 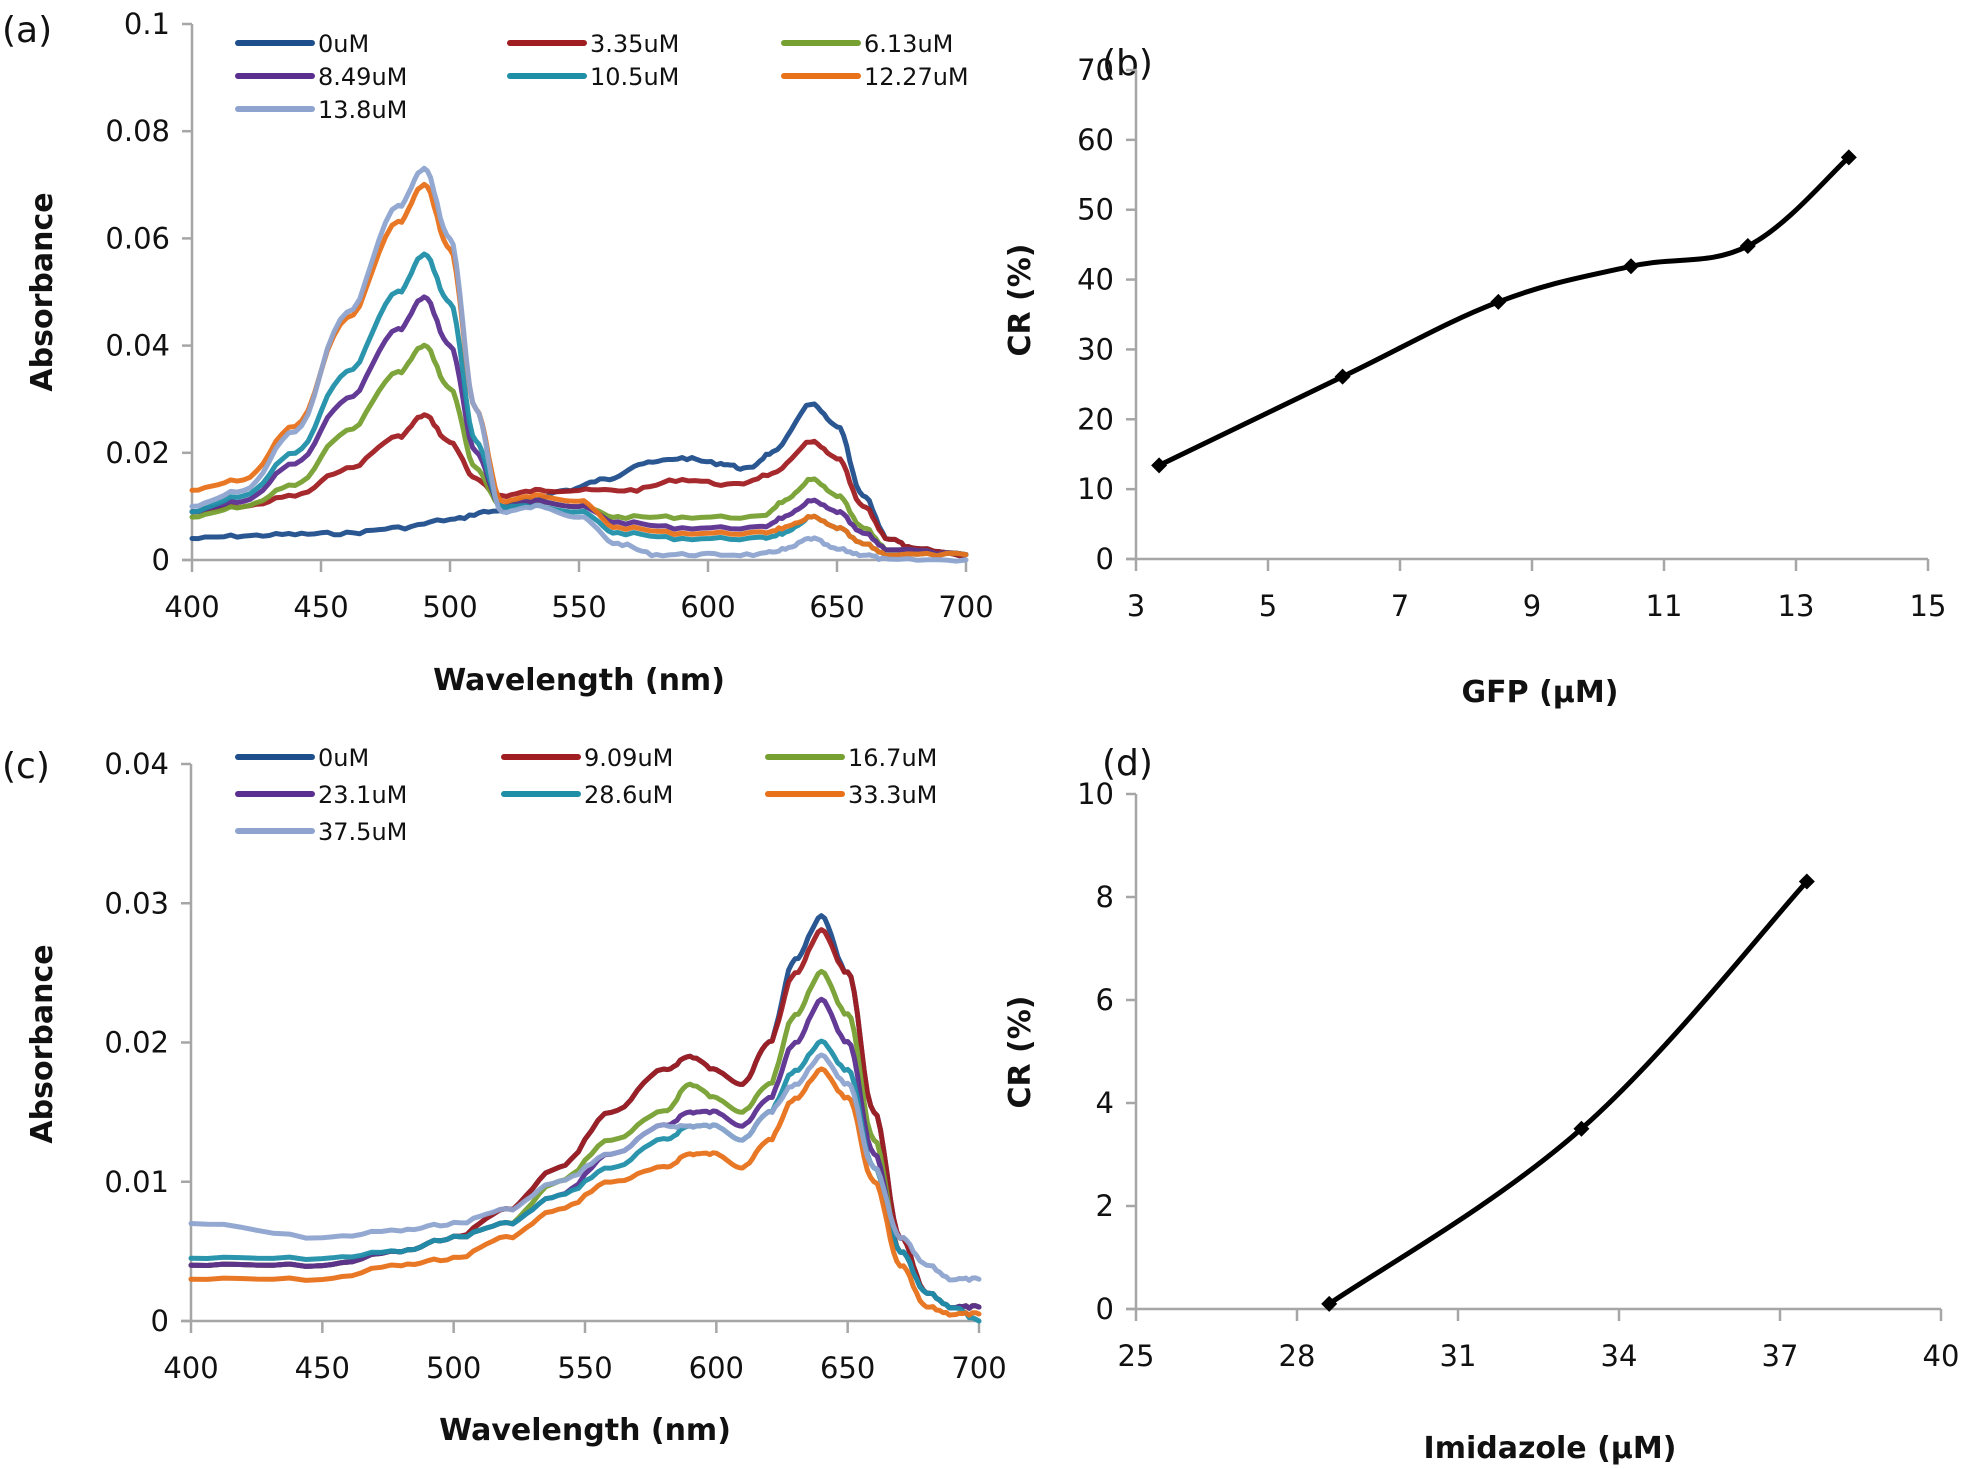 I want to click on x-tick-label: 25, so click(x=1136, y=1356).